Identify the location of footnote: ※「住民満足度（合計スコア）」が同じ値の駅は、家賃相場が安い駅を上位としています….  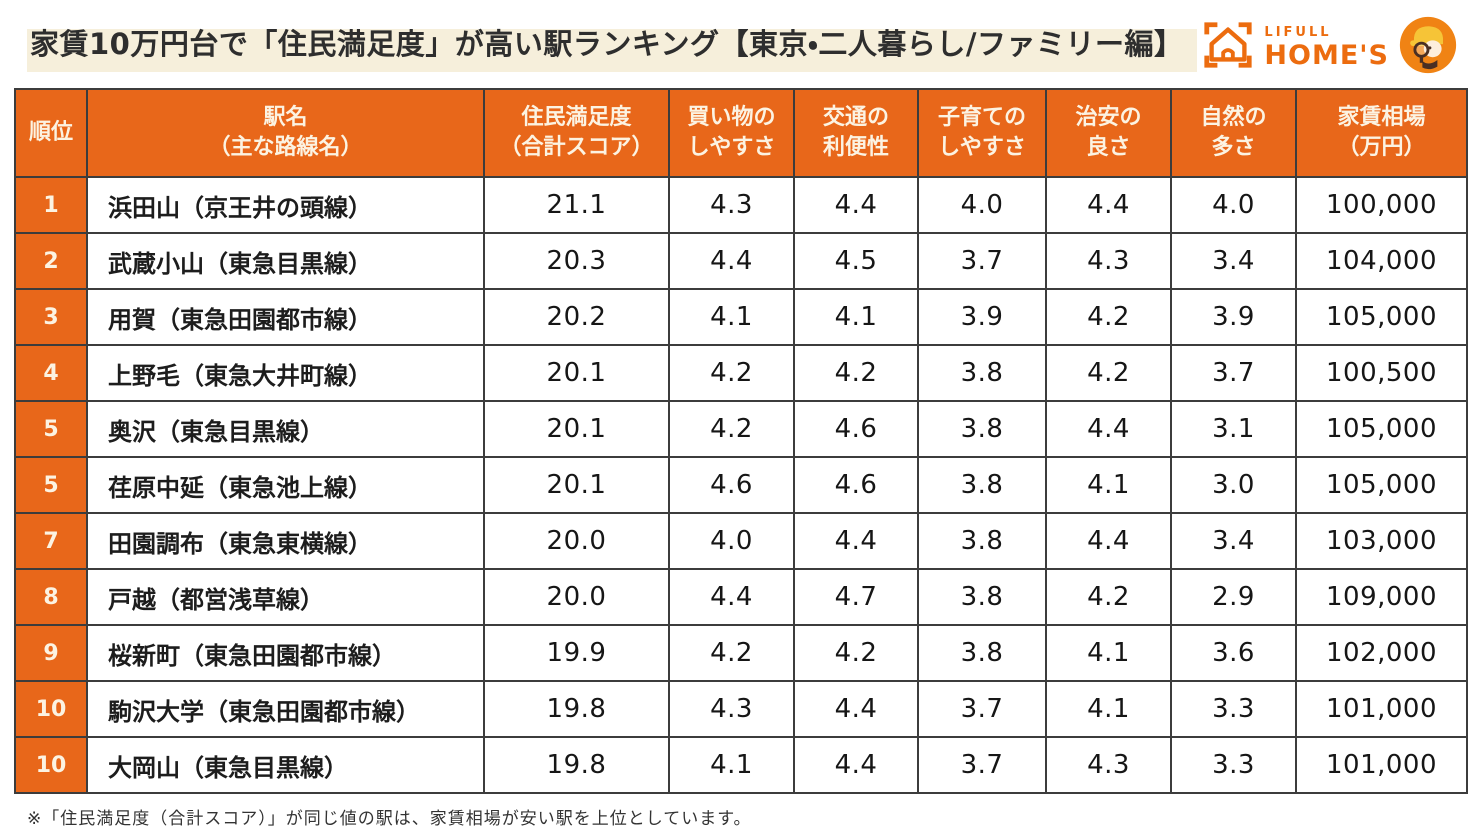
(389, 819).